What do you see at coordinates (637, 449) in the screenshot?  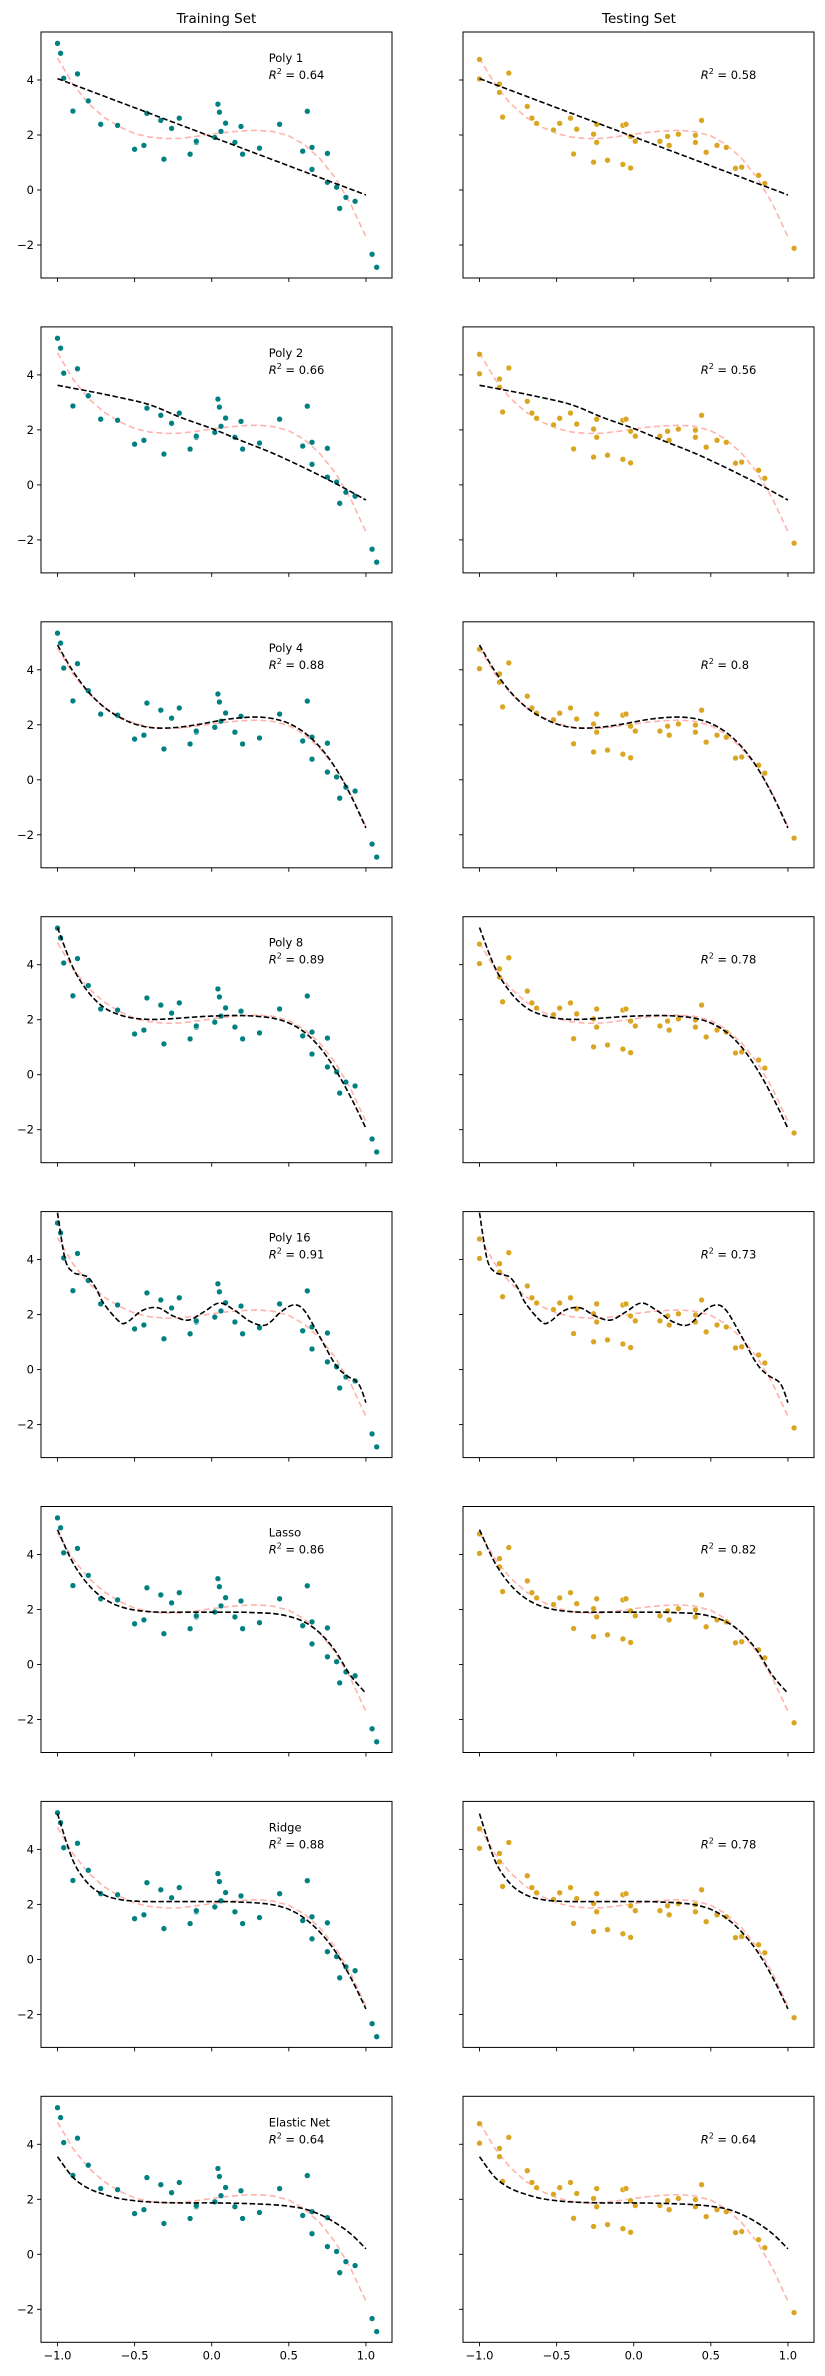 I see `plot-area` at bounding box center [637, 449].